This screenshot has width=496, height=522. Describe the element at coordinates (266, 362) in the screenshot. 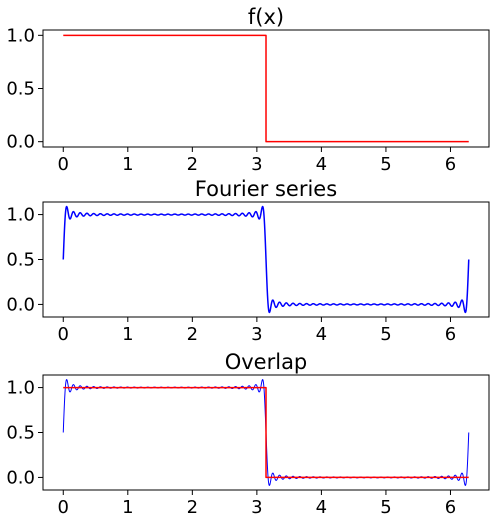

I see `chart-title: Overlap` at that location.